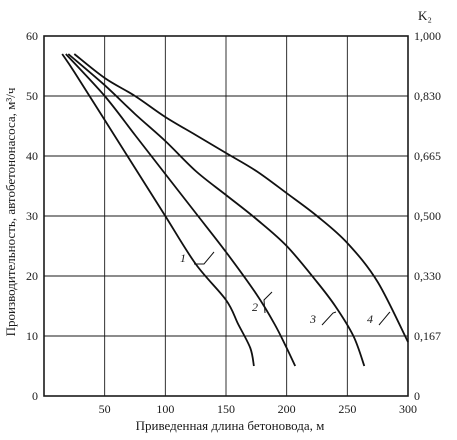 The width and height of the screenshot is (457, 440). I want to click on y2-tick-label: 0, so click(417, 396).